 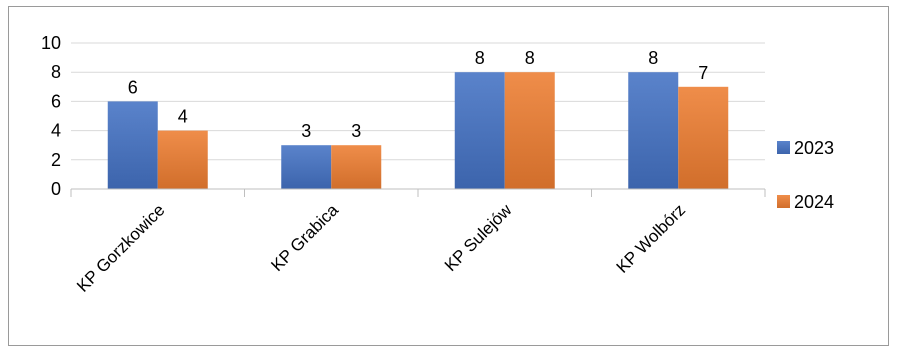 I want to click on y-tick-label: 6, so click(x=56, y=101).